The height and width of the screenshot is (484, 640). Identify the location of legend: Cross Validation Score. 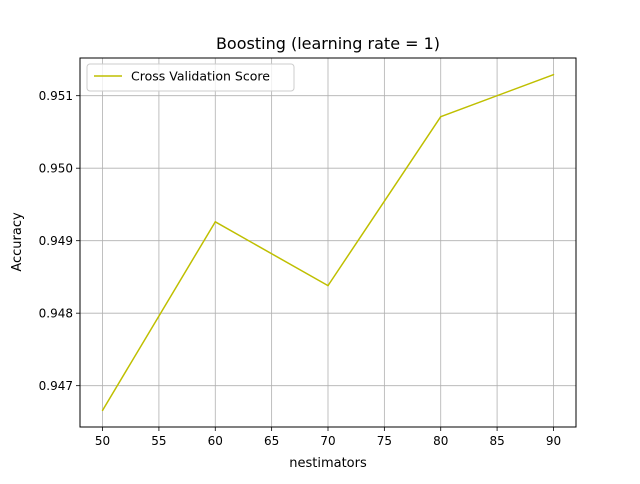
(190, 77).